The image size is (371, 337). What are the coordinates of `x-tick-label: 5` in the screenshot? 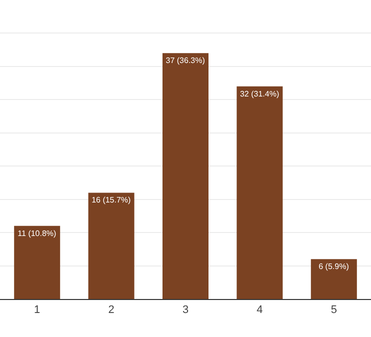 It's located at (333, 310).